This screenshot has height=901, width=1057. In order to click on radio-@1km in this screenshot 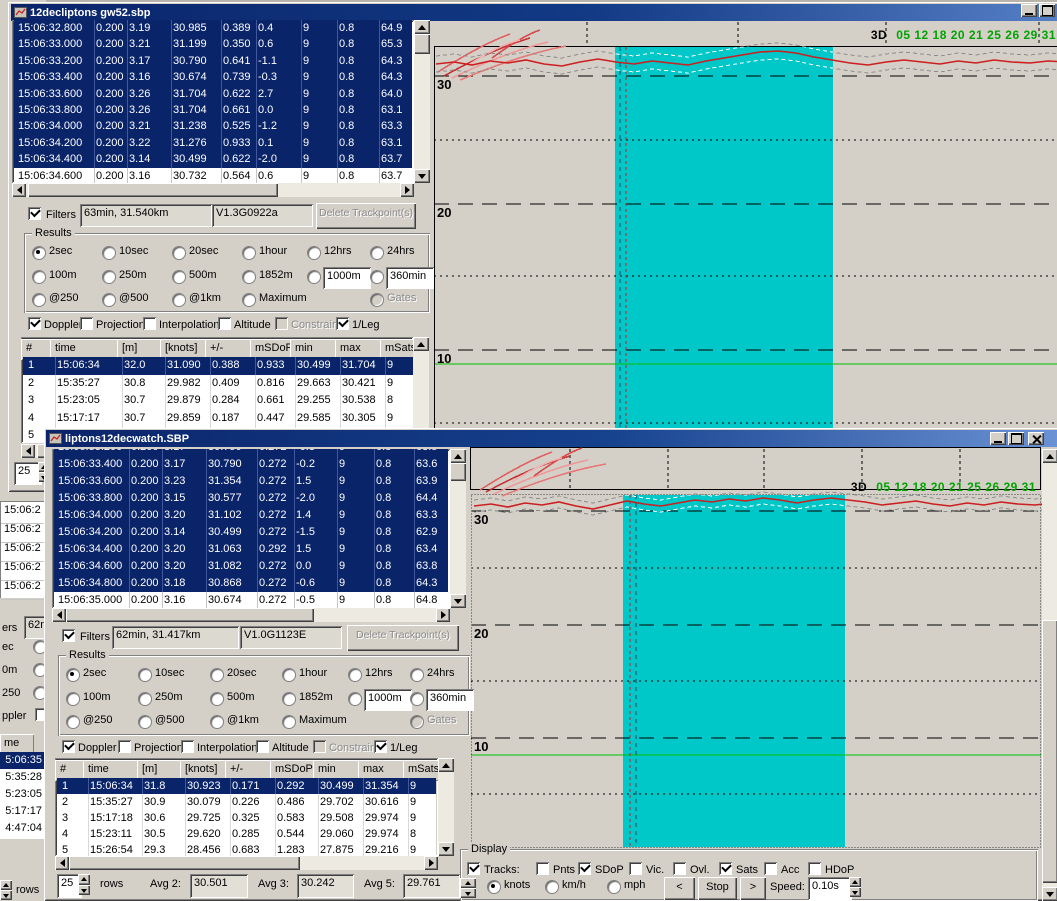, I will do `click(179, 300)`.